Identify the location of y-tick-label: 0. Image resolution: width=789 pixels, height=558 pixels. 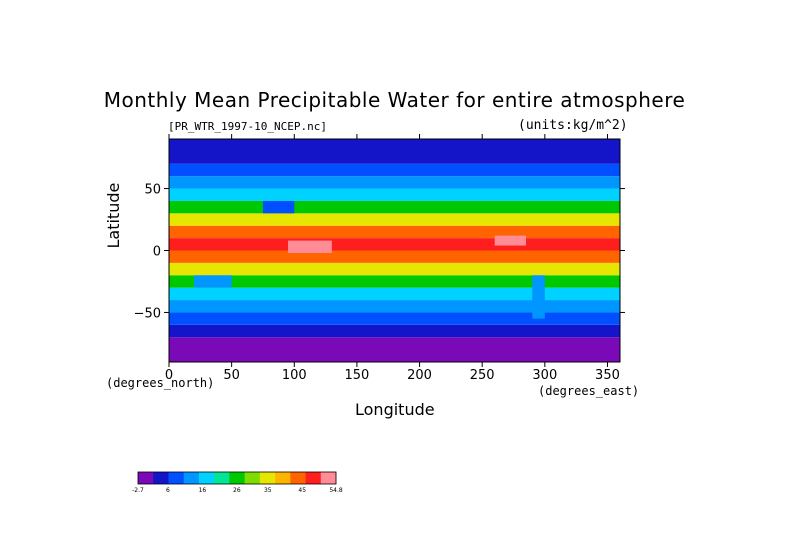
(157, 252).